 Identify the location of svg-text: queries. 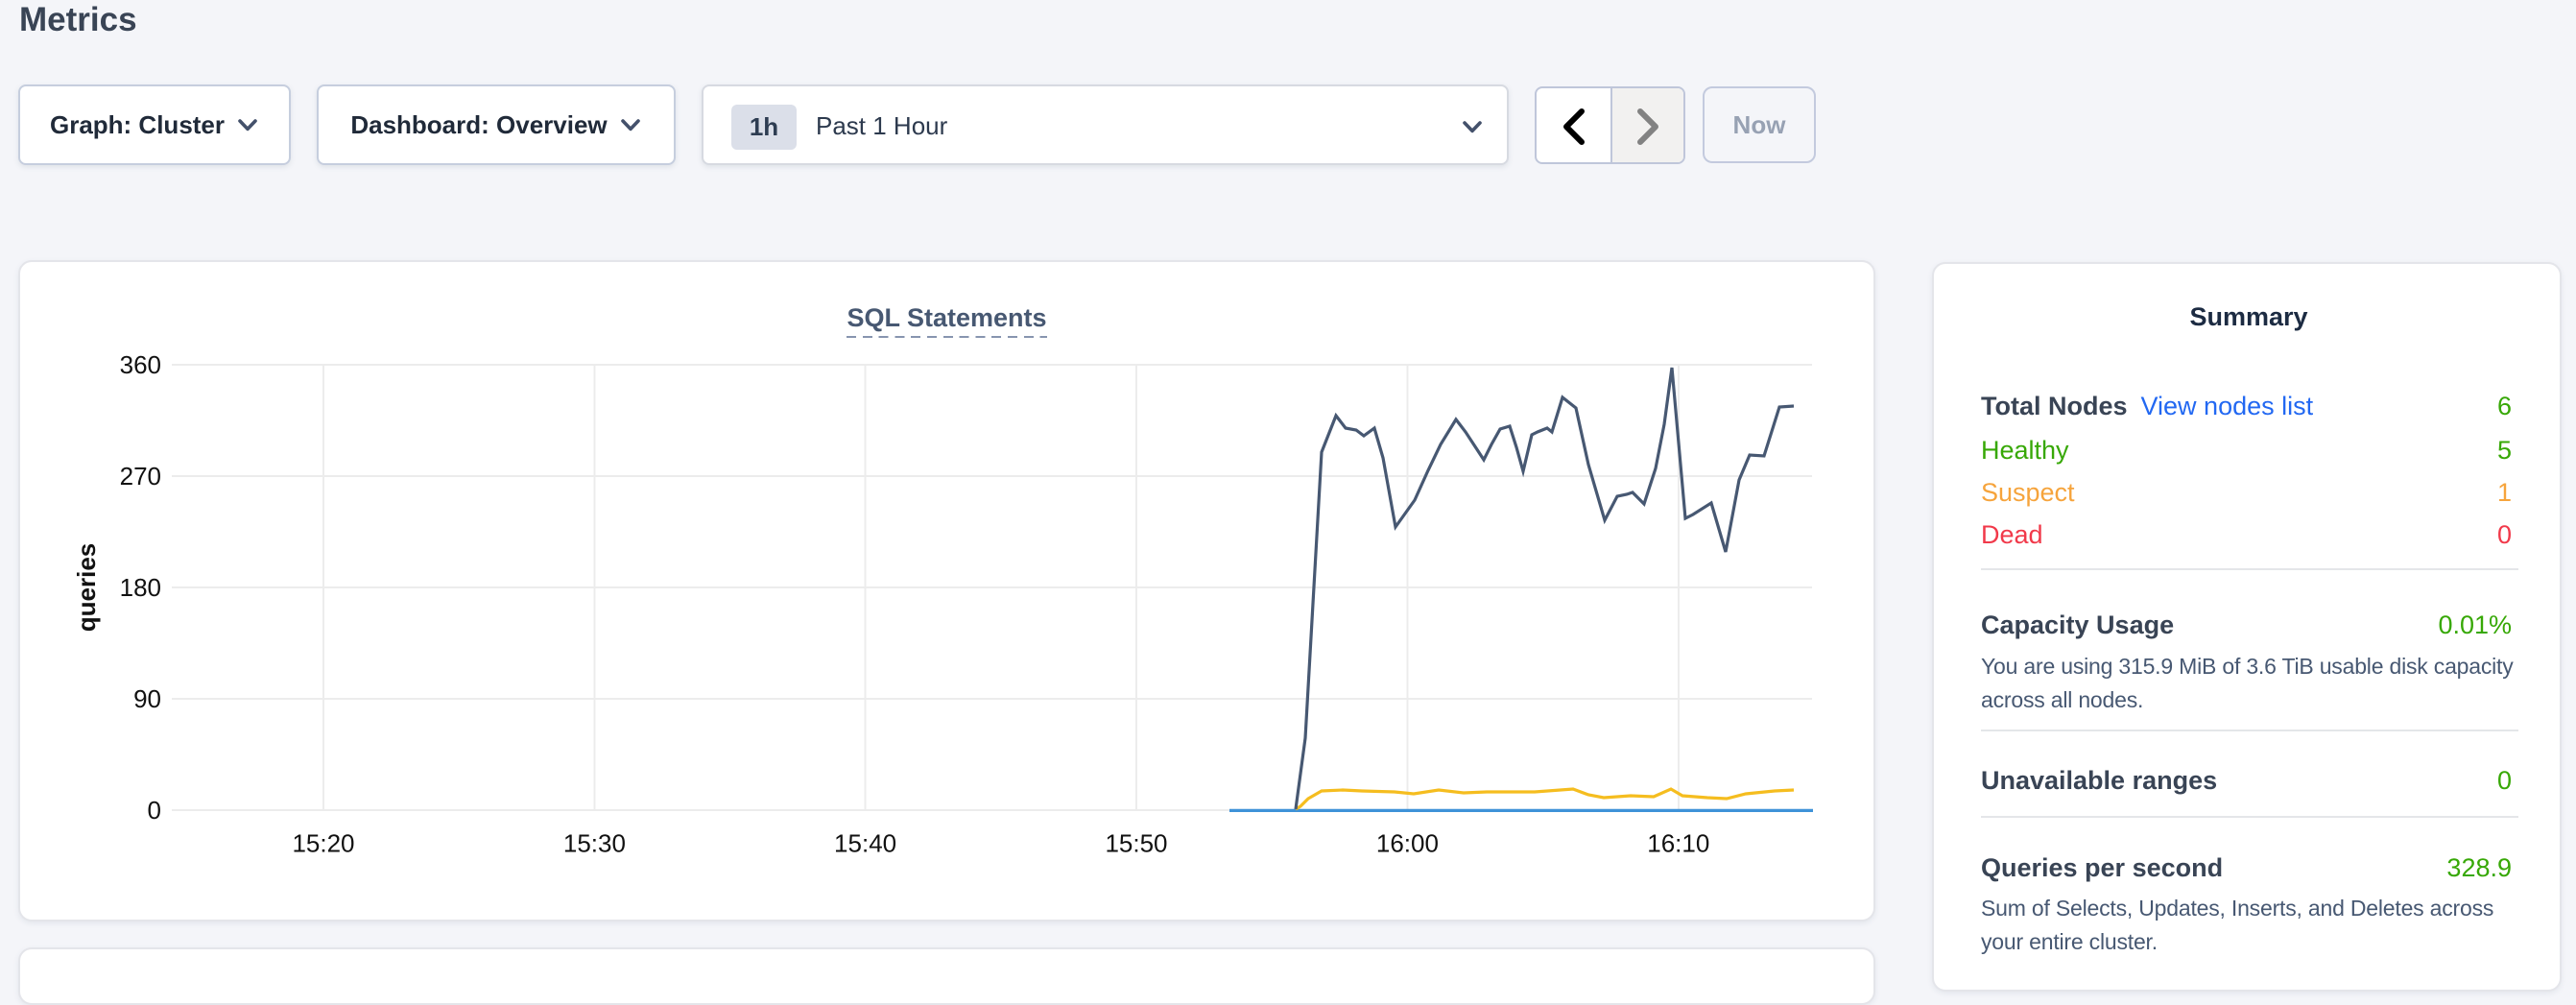
(86, 588).